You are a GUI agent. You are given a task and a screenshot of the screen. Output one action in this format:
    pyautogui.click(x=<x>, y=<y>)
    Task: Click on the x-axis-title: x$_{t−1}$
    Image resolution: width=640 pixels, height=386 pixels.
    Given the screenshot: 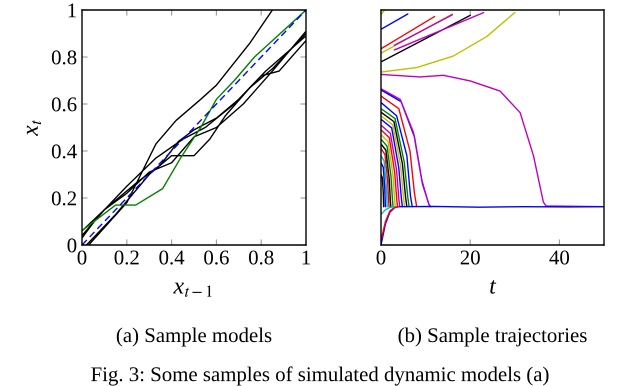 What is the action you would take?
    pyautogui.click(x=192, y=289)
    